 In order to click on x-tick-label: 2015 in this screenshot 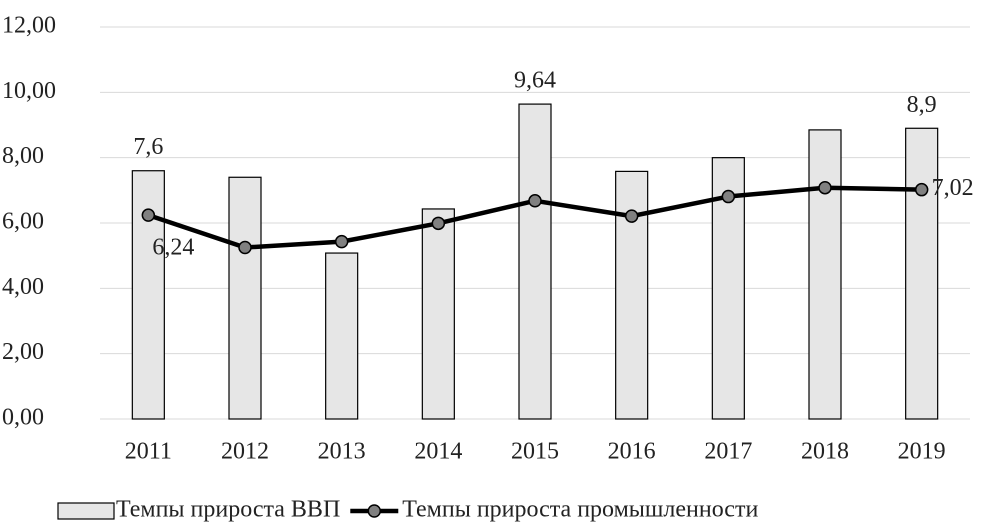, I will do `click(535, 452)`.